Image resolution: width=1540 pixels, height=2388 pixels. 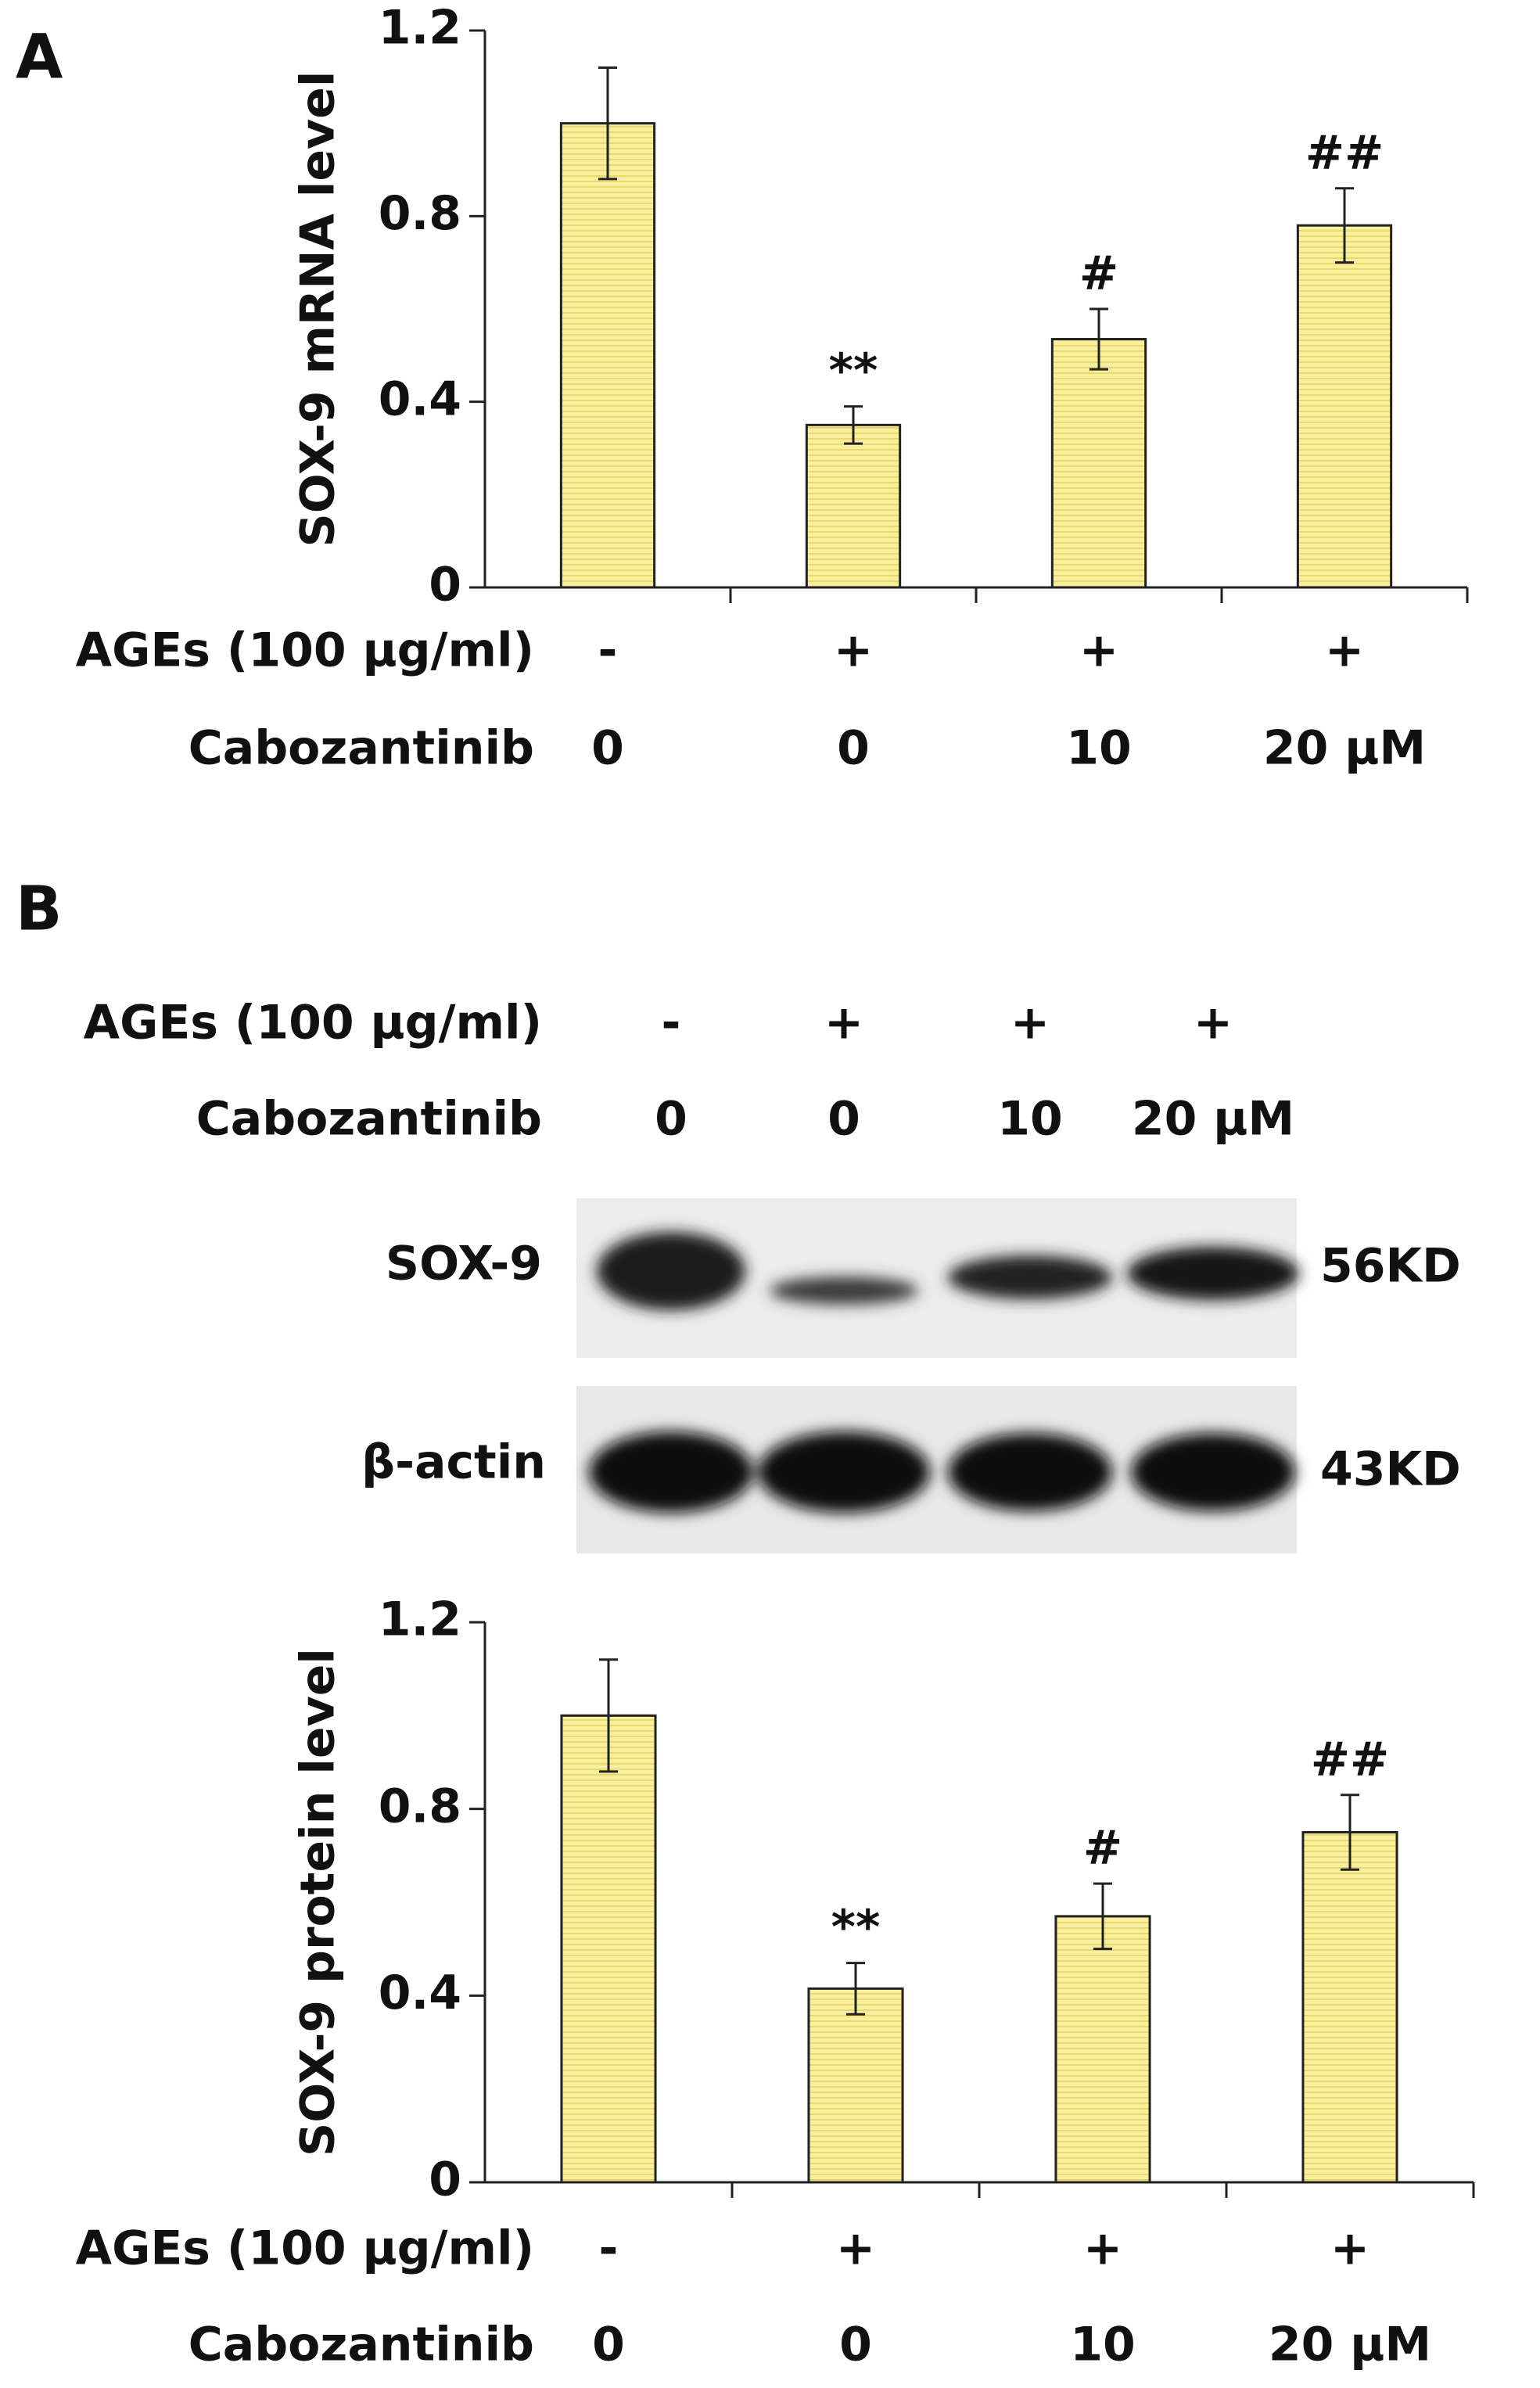 What do you see at coordinates (39, 57) in the screenshot?
I see `panel-label: A` at bounding box center [39, 57].